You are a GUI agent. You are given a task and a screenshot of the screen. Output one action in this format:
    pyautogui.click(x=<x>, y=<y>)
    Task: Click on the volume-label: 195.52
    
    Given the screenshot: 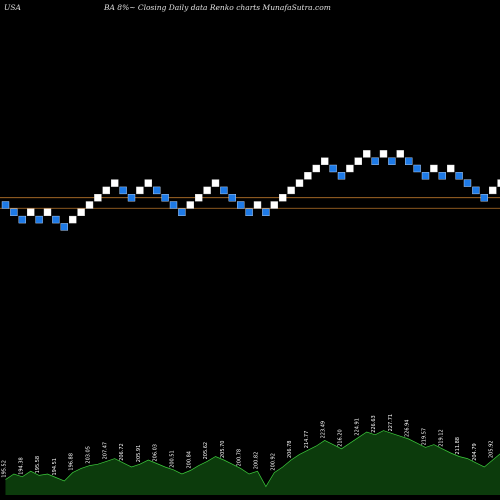 What is the action you would take?
    pyautogui.click(x=5, y=469)
    